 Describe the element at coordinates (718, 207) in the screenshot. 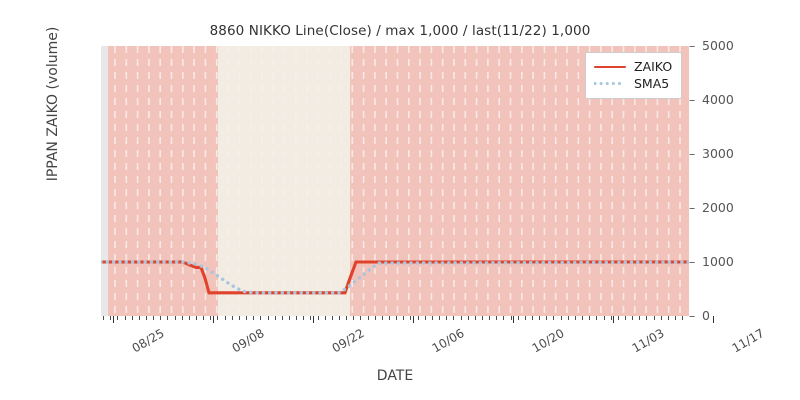

I see `y-tick-label: 2000` at that location.